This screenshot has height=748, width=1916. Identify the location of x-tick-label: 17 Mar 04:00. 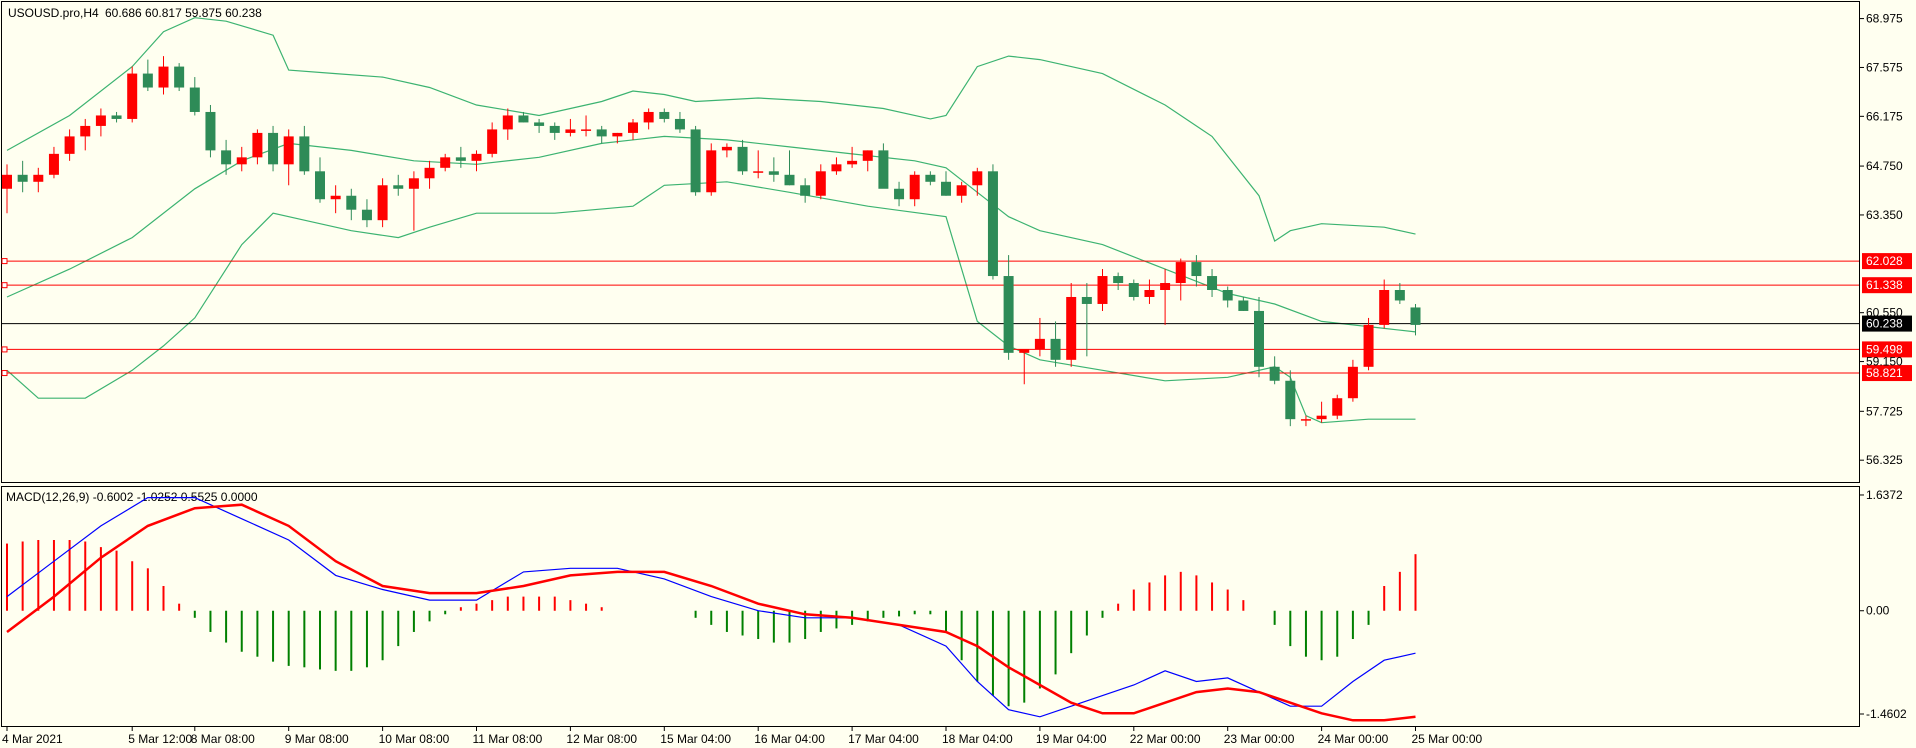
(883, 739).